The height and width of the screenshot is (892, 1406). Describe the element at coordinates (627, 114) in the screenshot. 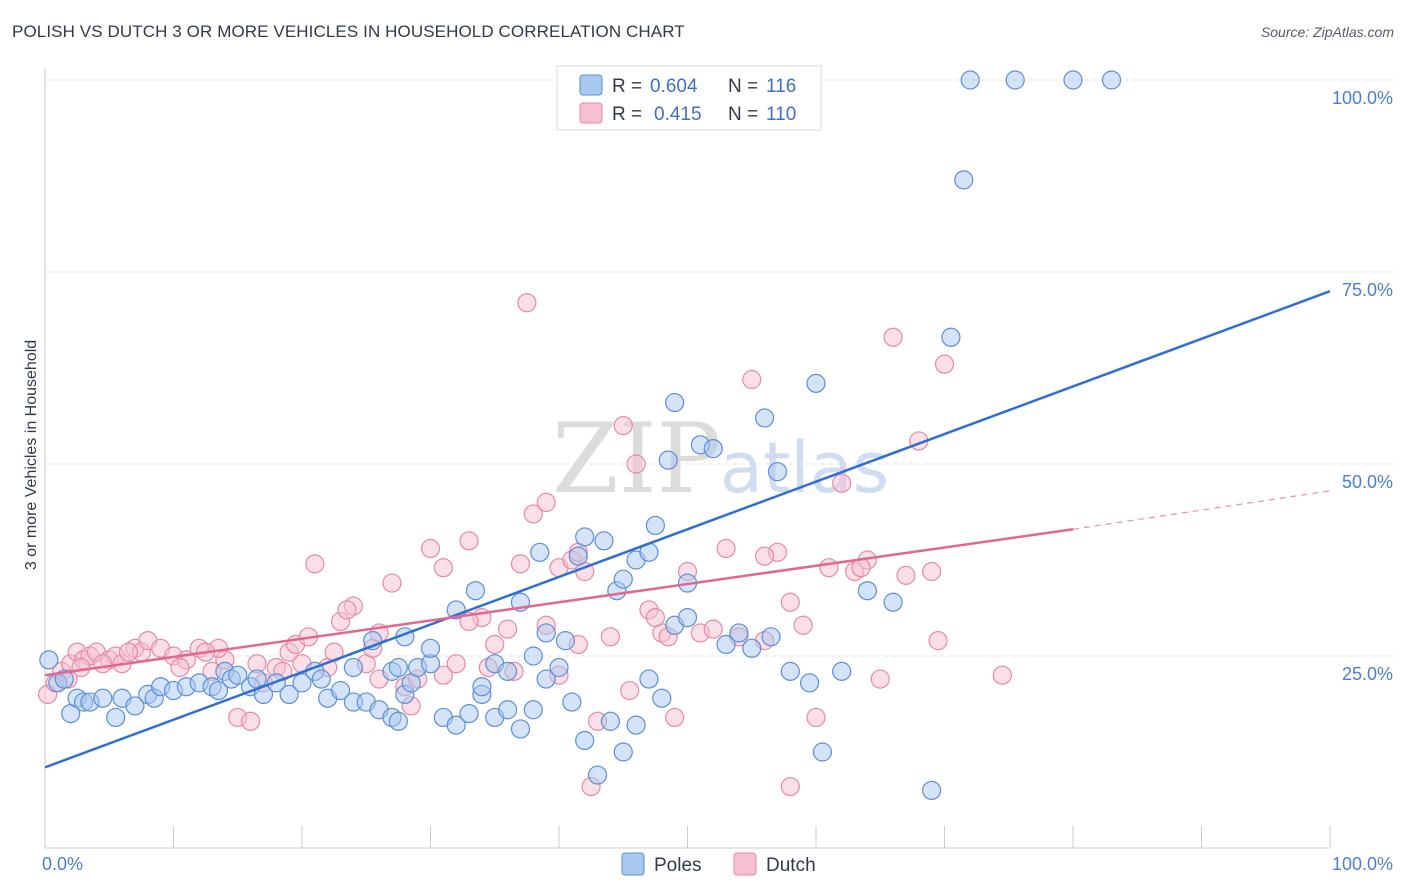

I see `legend-dutch-r-label: R =` at that location.